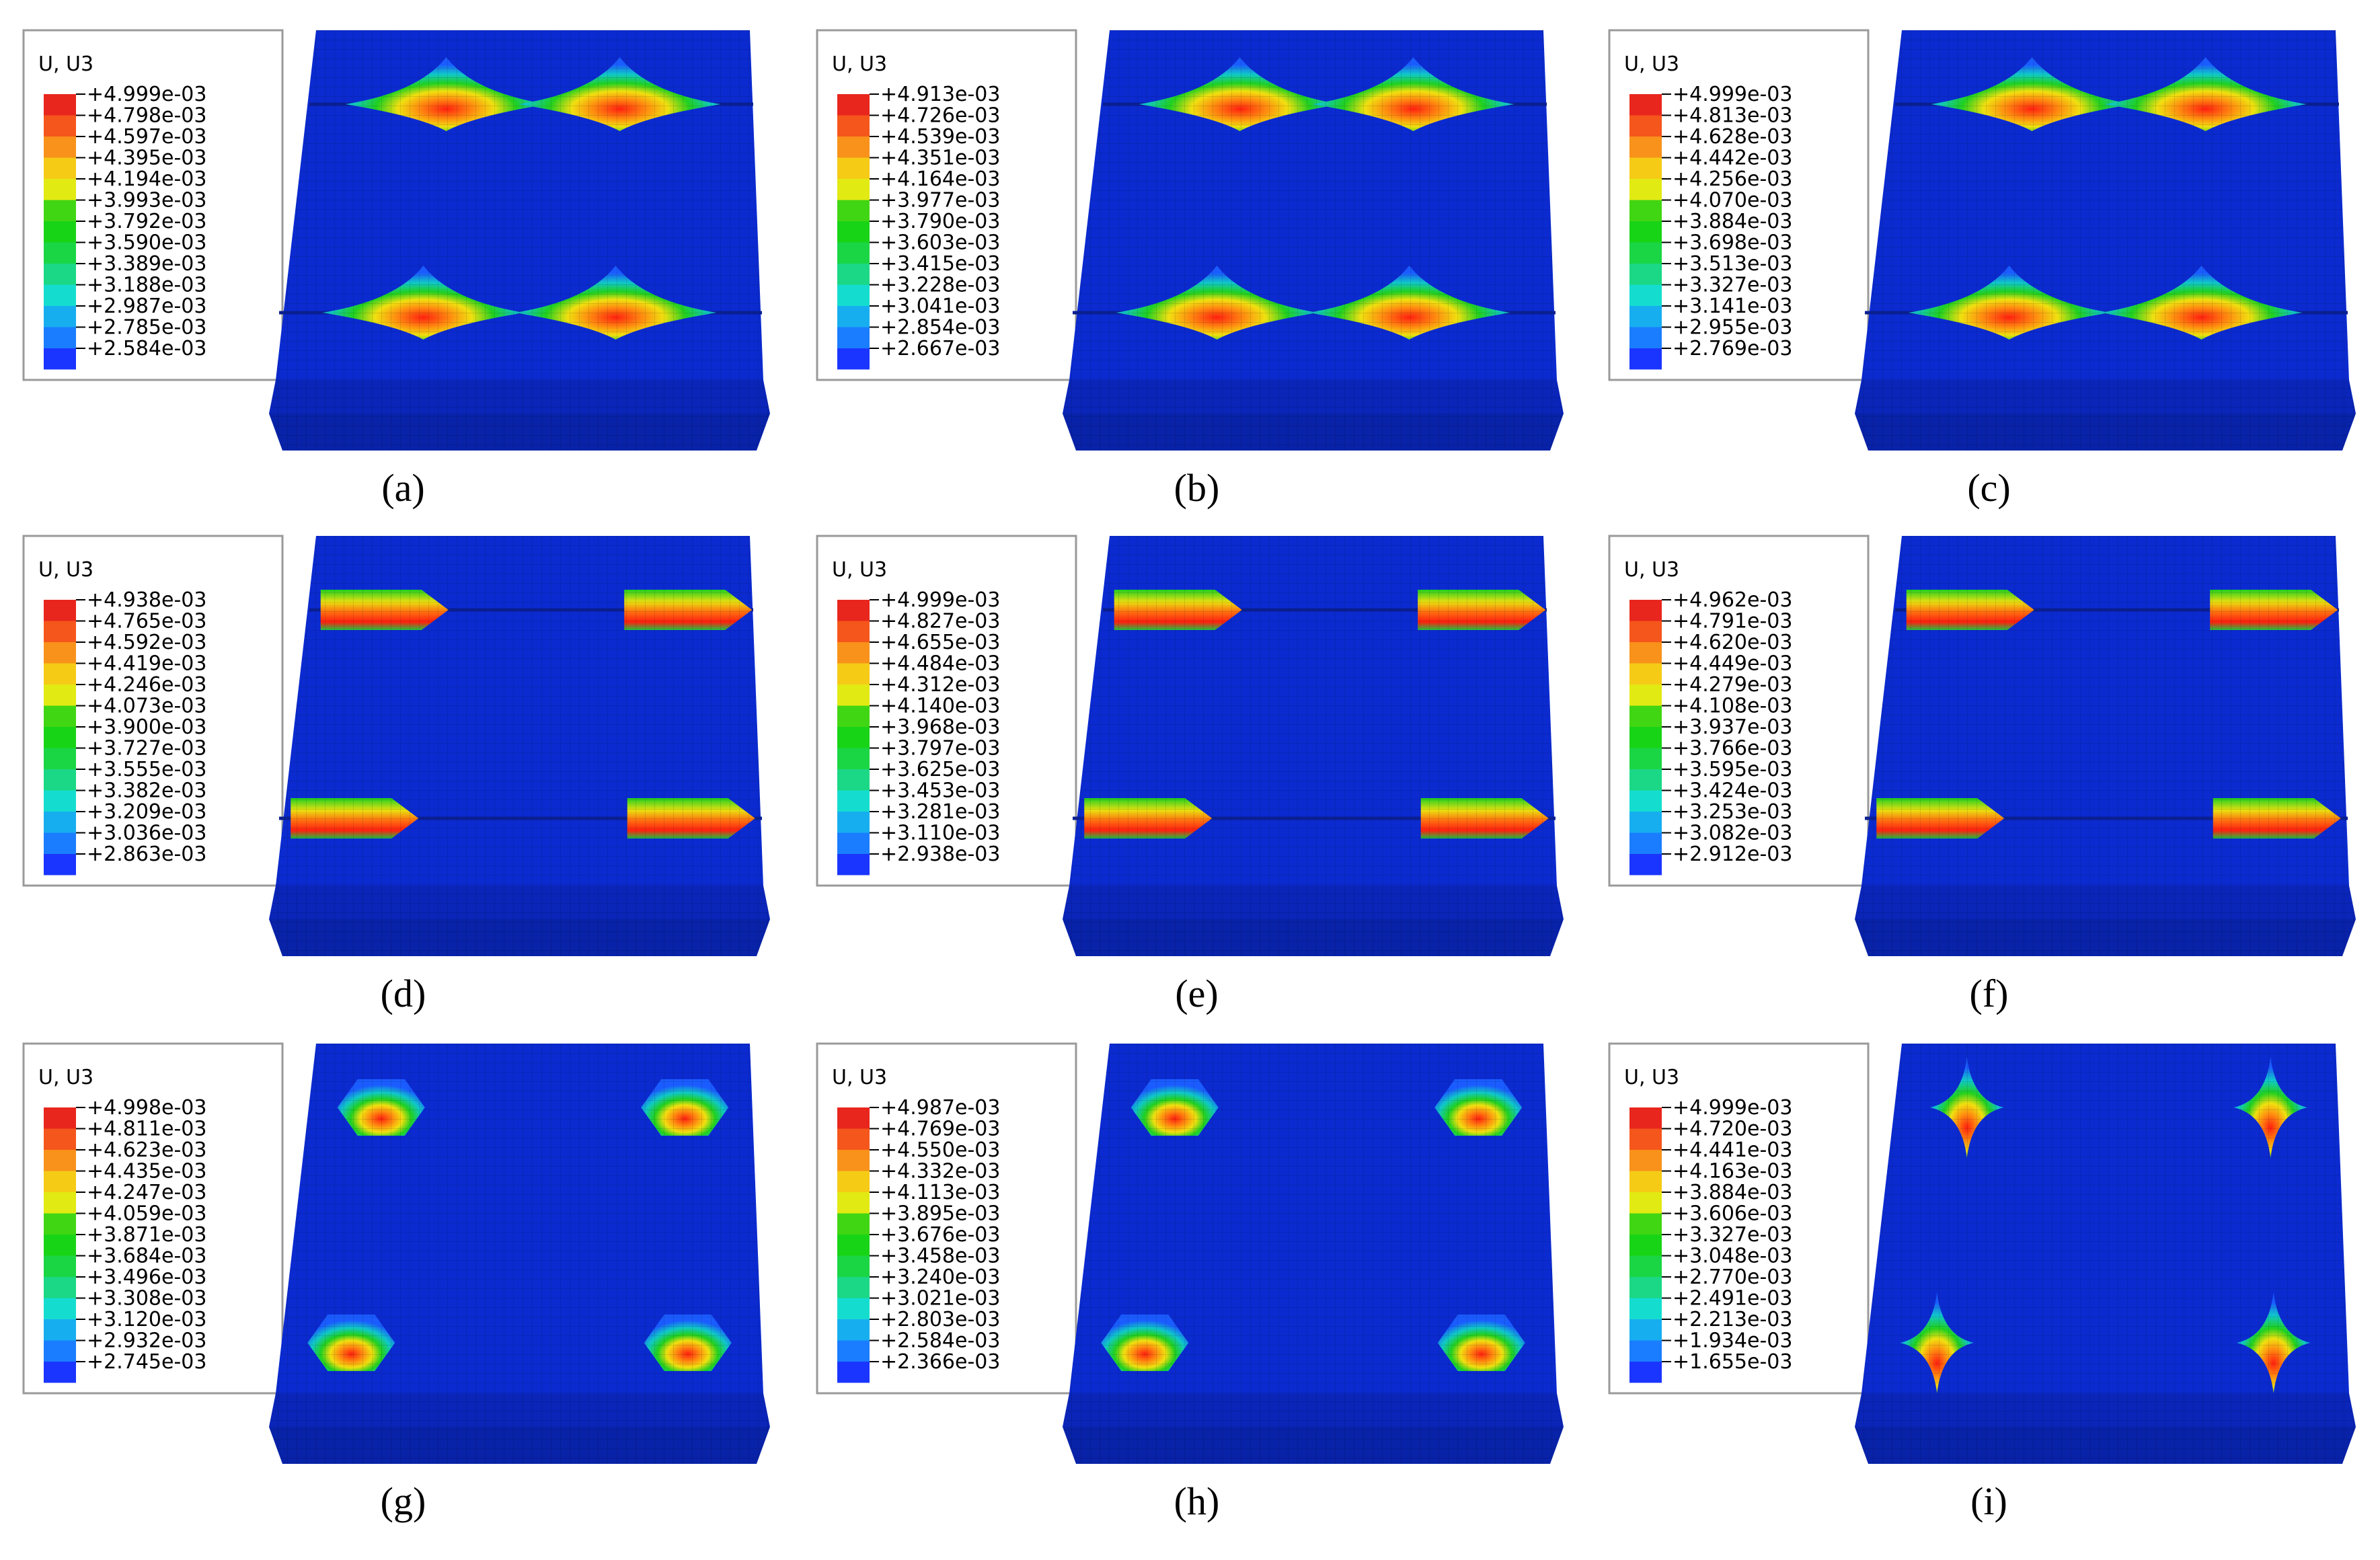 The height and width of the screenshot is (1560, 2380). Describe the element at coordinates (1732, 137) in the screenshot. I see `legend-value: +4.628e-03` at that location.